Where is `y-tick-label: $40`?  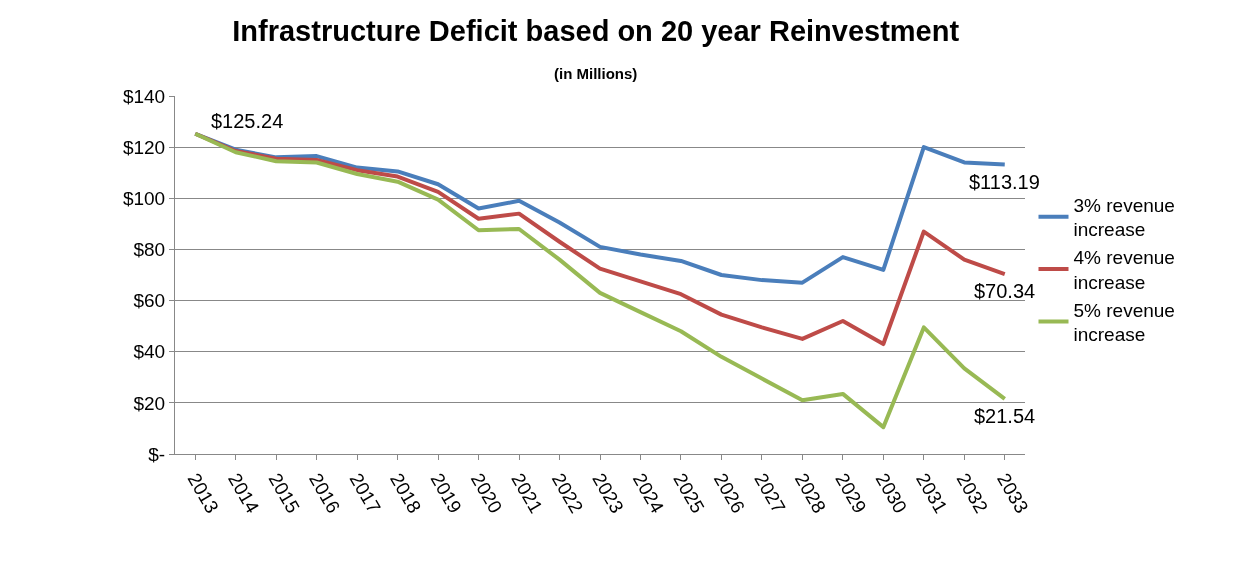
y-tick-label: $40 is located at coordinates (149, 352).